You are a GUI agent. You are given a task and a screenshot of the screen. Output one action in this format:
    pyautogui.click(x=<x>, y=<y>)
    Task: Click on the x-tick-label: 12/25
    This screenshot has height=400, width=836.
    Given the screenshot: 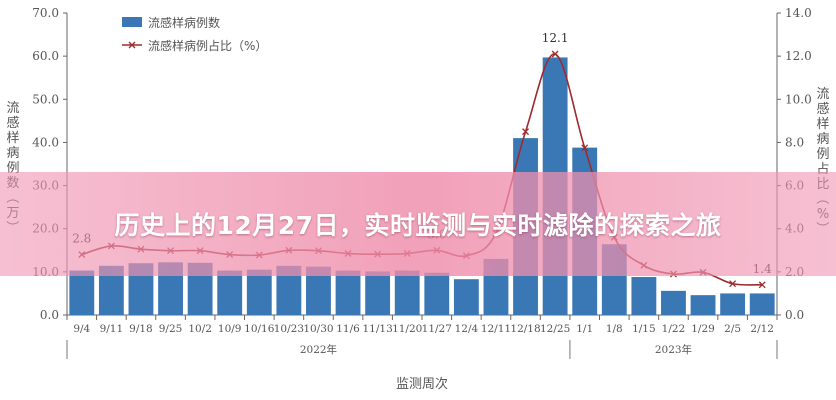 What is the action you would take?
    pyautogui.click(x=555, y=329)
    